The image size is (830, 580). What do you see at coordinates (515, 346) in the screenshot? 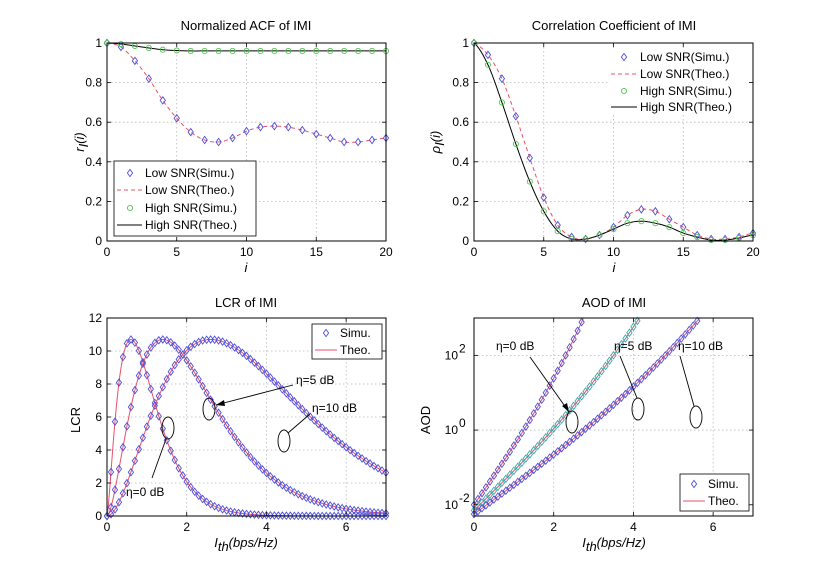
I see `aod-anno-0db: η=0 dB` at bounding box center [515, 346].